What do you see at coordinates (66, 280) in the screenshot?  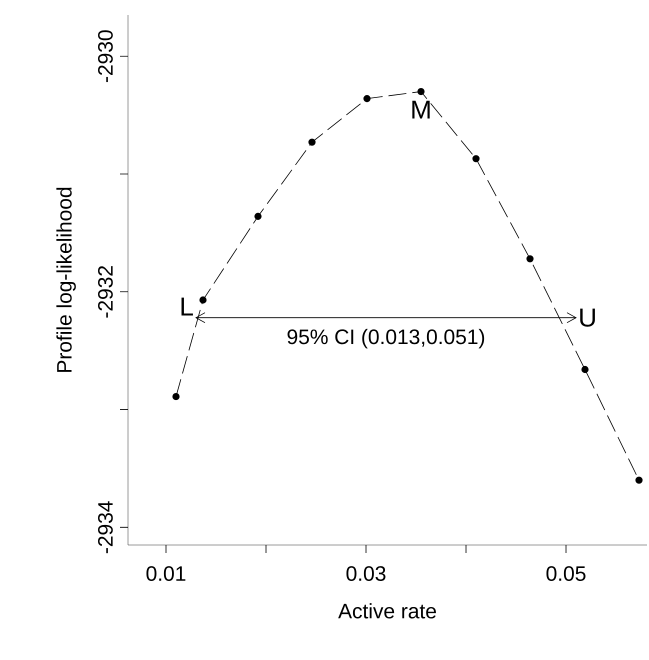 I see `y-axis-title: Profile log-likelihood` at bounding box center [66, 280].